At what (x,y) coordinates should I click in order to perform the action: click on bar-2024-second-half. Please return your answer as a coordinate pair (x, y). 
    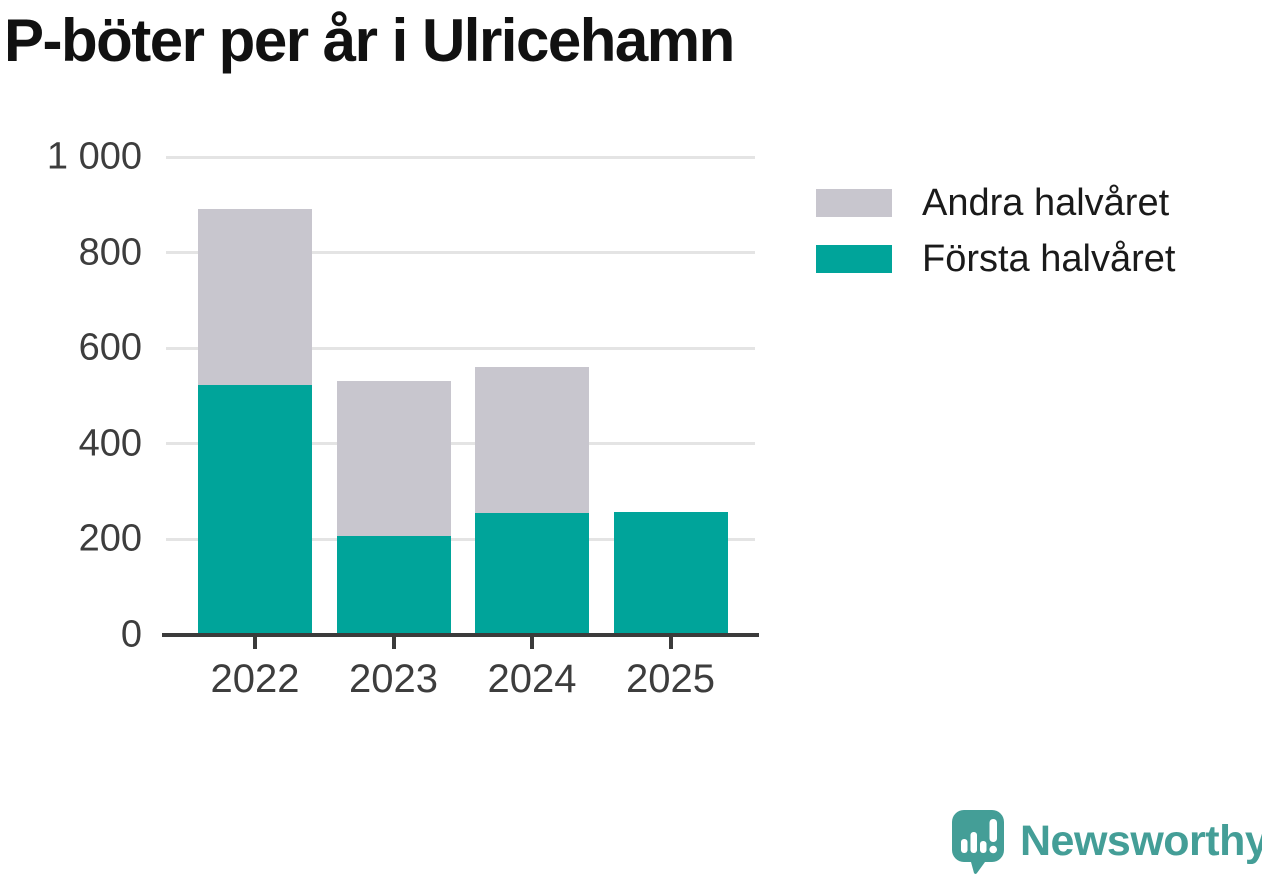
    Looking at the image, I should click on (532, 440).